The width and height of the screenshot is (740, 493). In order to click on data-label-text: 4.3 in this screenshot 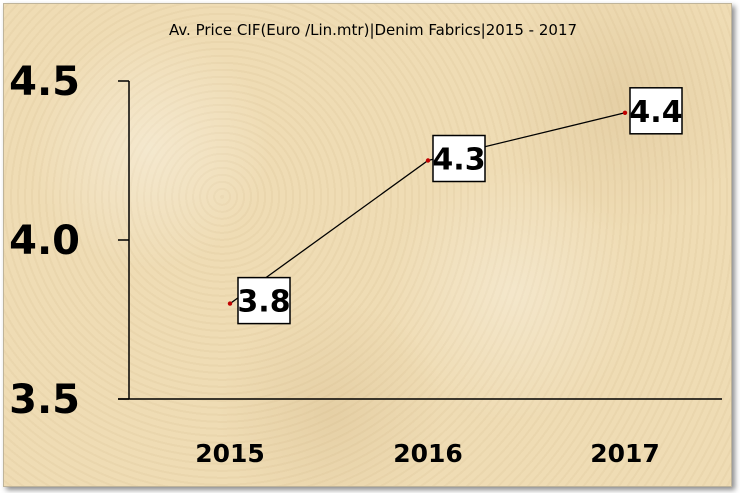, I will do `click(458, 160)`.